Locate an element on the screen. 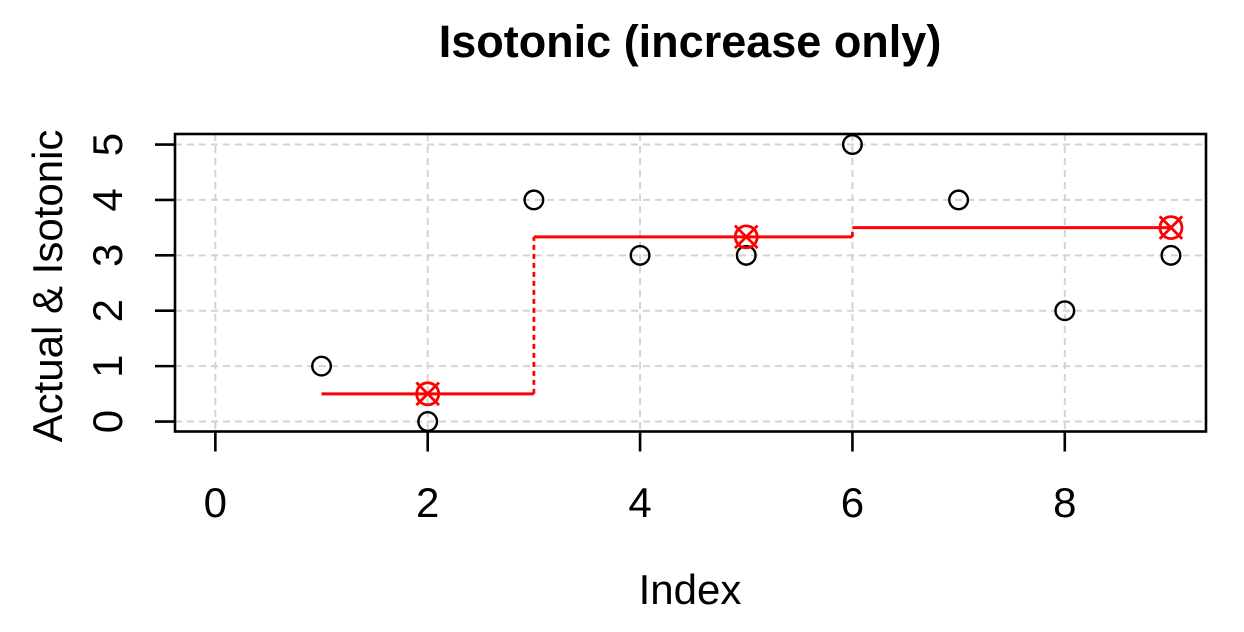 This screenshot has height=632, width=1244. y-axis-label: Actual & Isotonic is located at coordinates (47, 286).